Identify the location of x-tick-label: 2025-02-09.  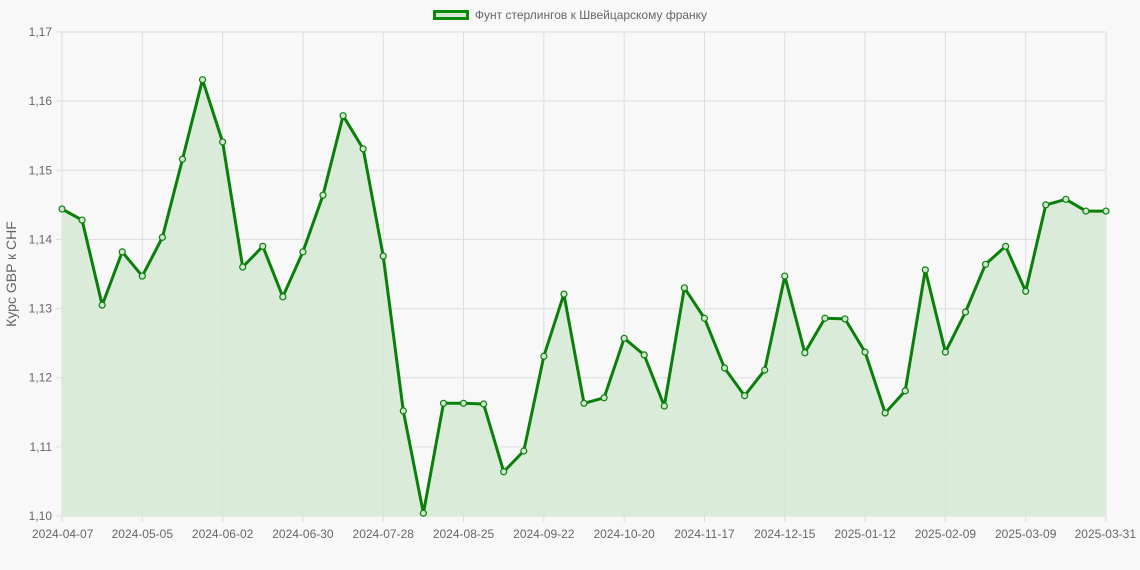
(946, 534).